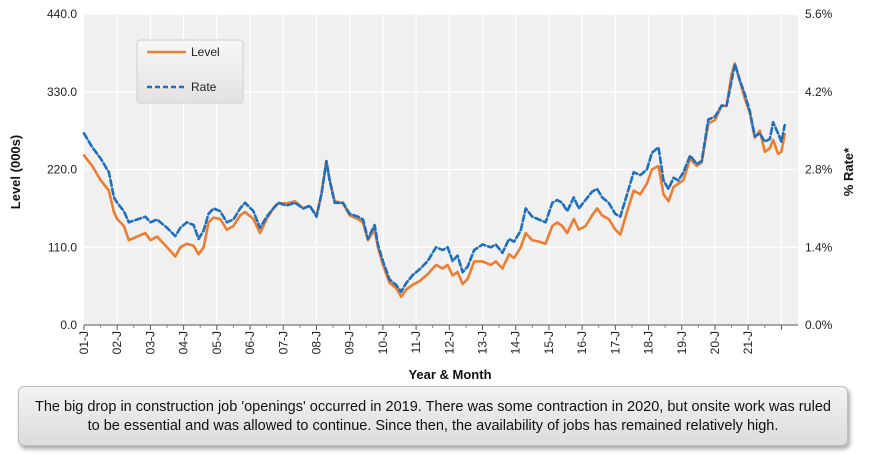 Image resolution: width=870 pixels, height=455 pixels. What do you see at coordinates (649, 342) in the screenshot?
I see `x-tick-label: 18-J` at bounding box center [649, 342].